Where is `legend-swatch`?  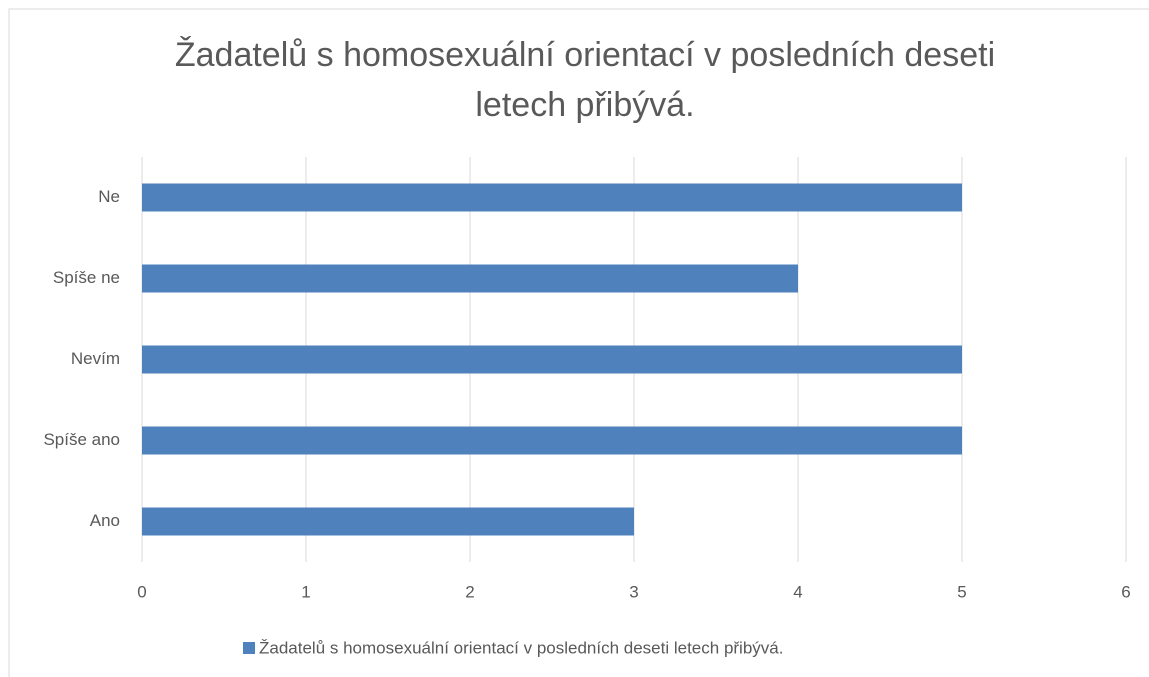 legend-swatch is located at coordinates (249, 648).